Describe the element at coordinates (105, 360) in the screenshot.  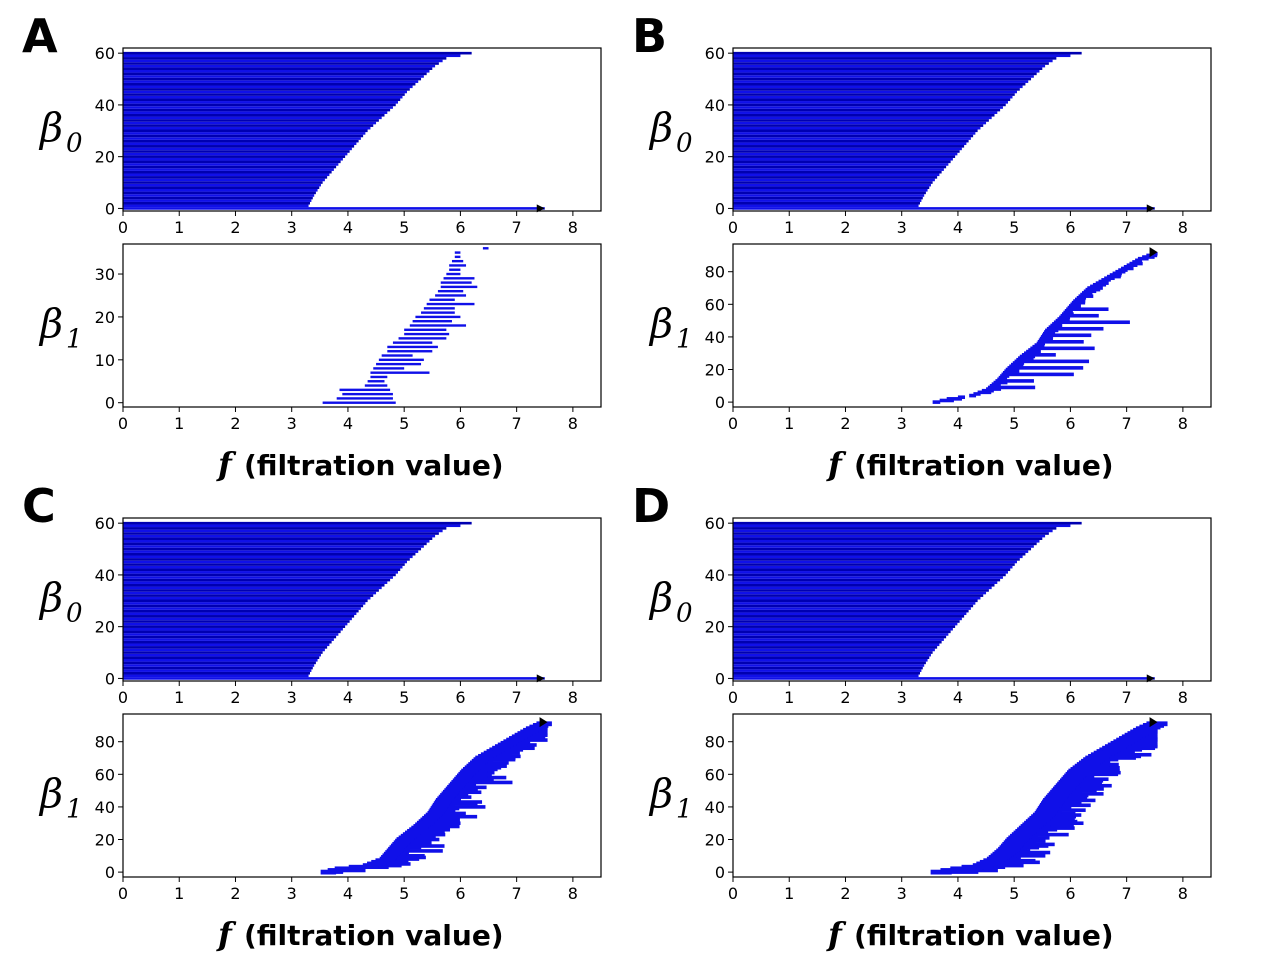
I see `y-tick-label: 10` at that location.